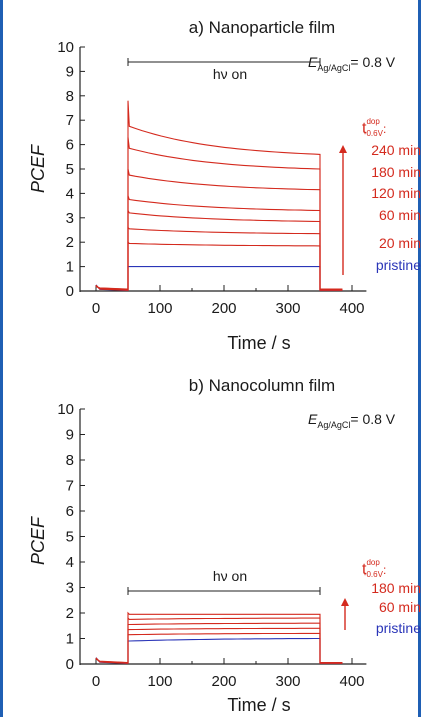 The image size is (421, 717). Describe the element at coordinates (70, 193) in the screenshot. I see `panel-a-y-tick-label: 4` at that location.